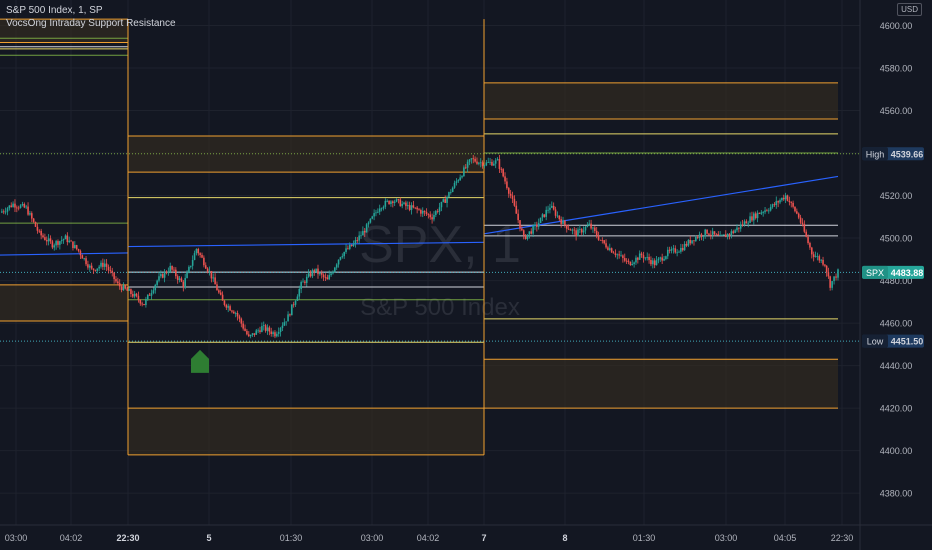  Describe the element at coordinates (896, 239) in the screenshot. I see `y-tick-label: 4500.00` at that location.